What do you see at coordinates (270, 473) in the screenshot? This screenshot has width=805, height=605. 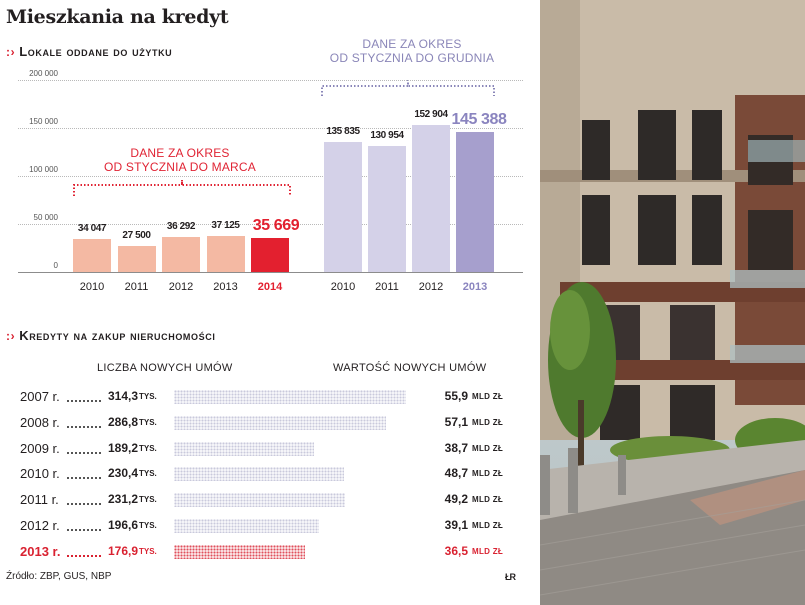 I see `table-row: 2010 r. 230,4 TYS. 48,7 MLD ZŁ` at bounding box center [270, 473].